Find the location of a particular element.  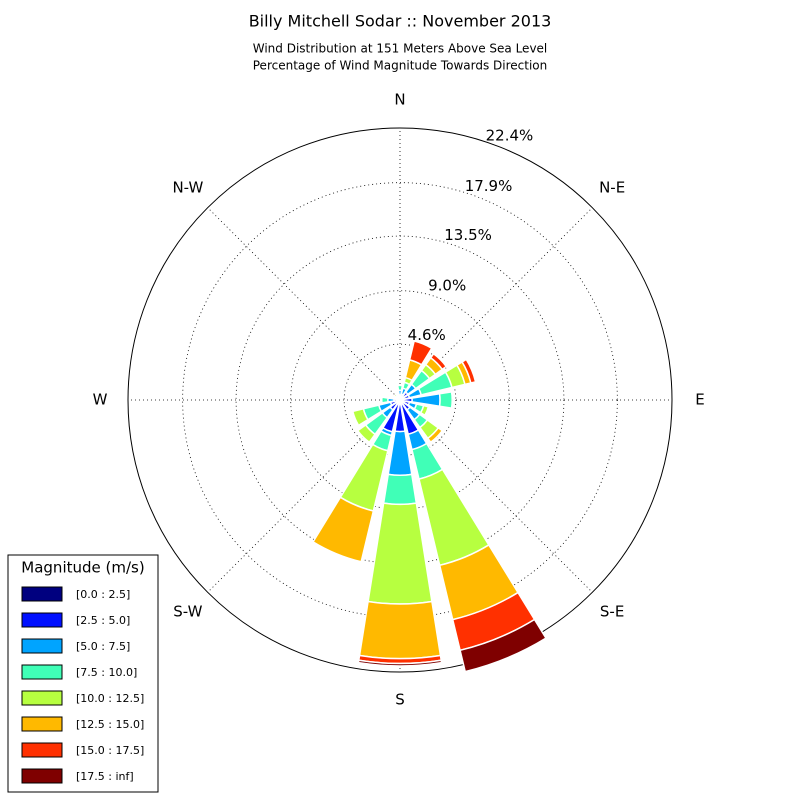

direction-label: N is located at coordinates (399, 100).